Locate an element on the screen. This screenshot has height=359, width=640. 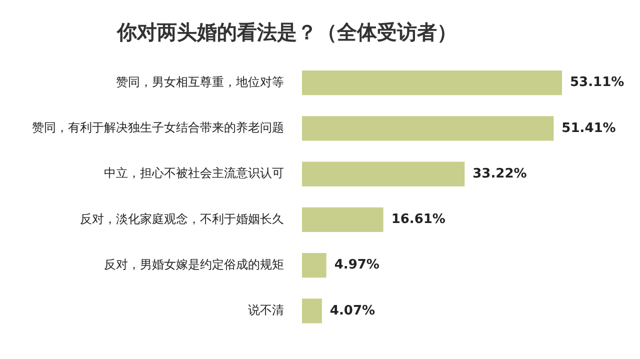
y-tick-label: 反对，淡化家庭观念，不利于婚姻长久 is located at coordinates (182, 219).